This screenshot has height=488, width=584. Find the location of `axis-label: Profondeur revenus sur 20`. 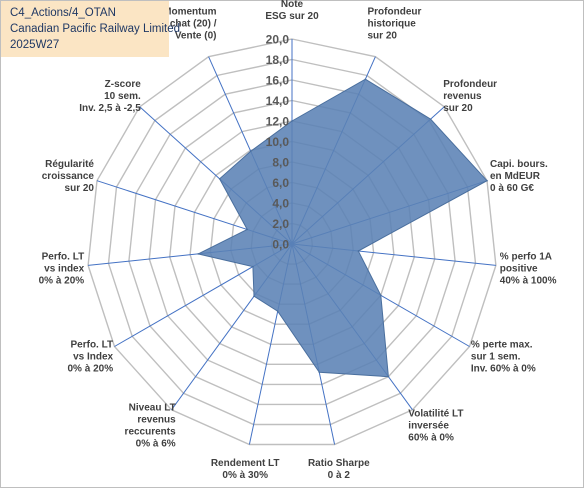

axis-label: Profondeur revenus sur 20 is located at coordinates (470, 96).